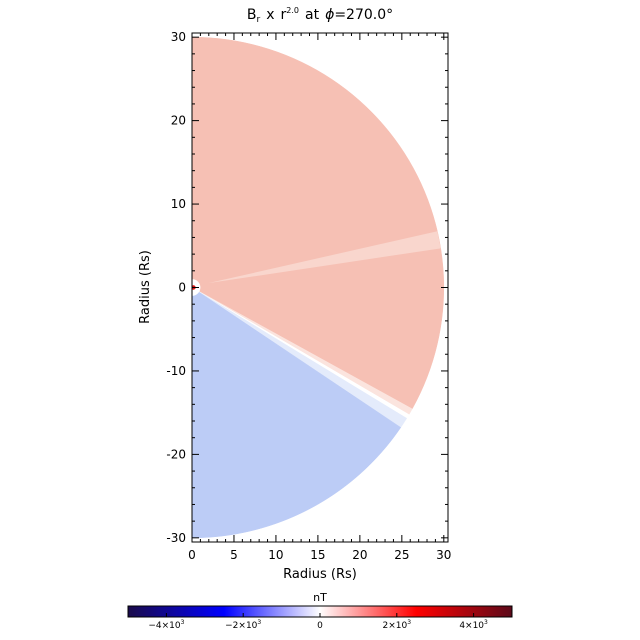  I want to click on title-at: at, so click(312, 15).